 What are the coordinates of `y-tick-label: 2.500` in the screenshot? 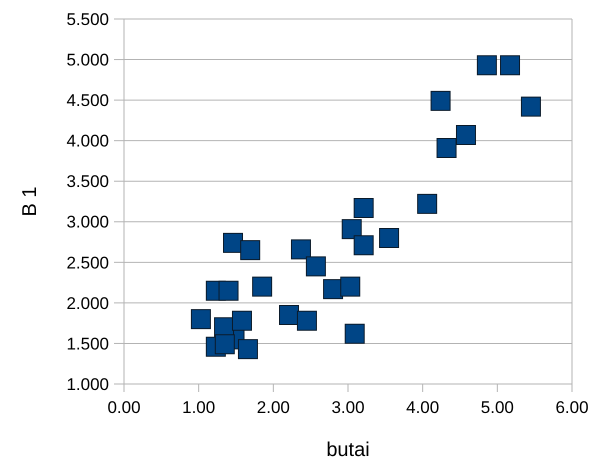 It's located at (87, 262).